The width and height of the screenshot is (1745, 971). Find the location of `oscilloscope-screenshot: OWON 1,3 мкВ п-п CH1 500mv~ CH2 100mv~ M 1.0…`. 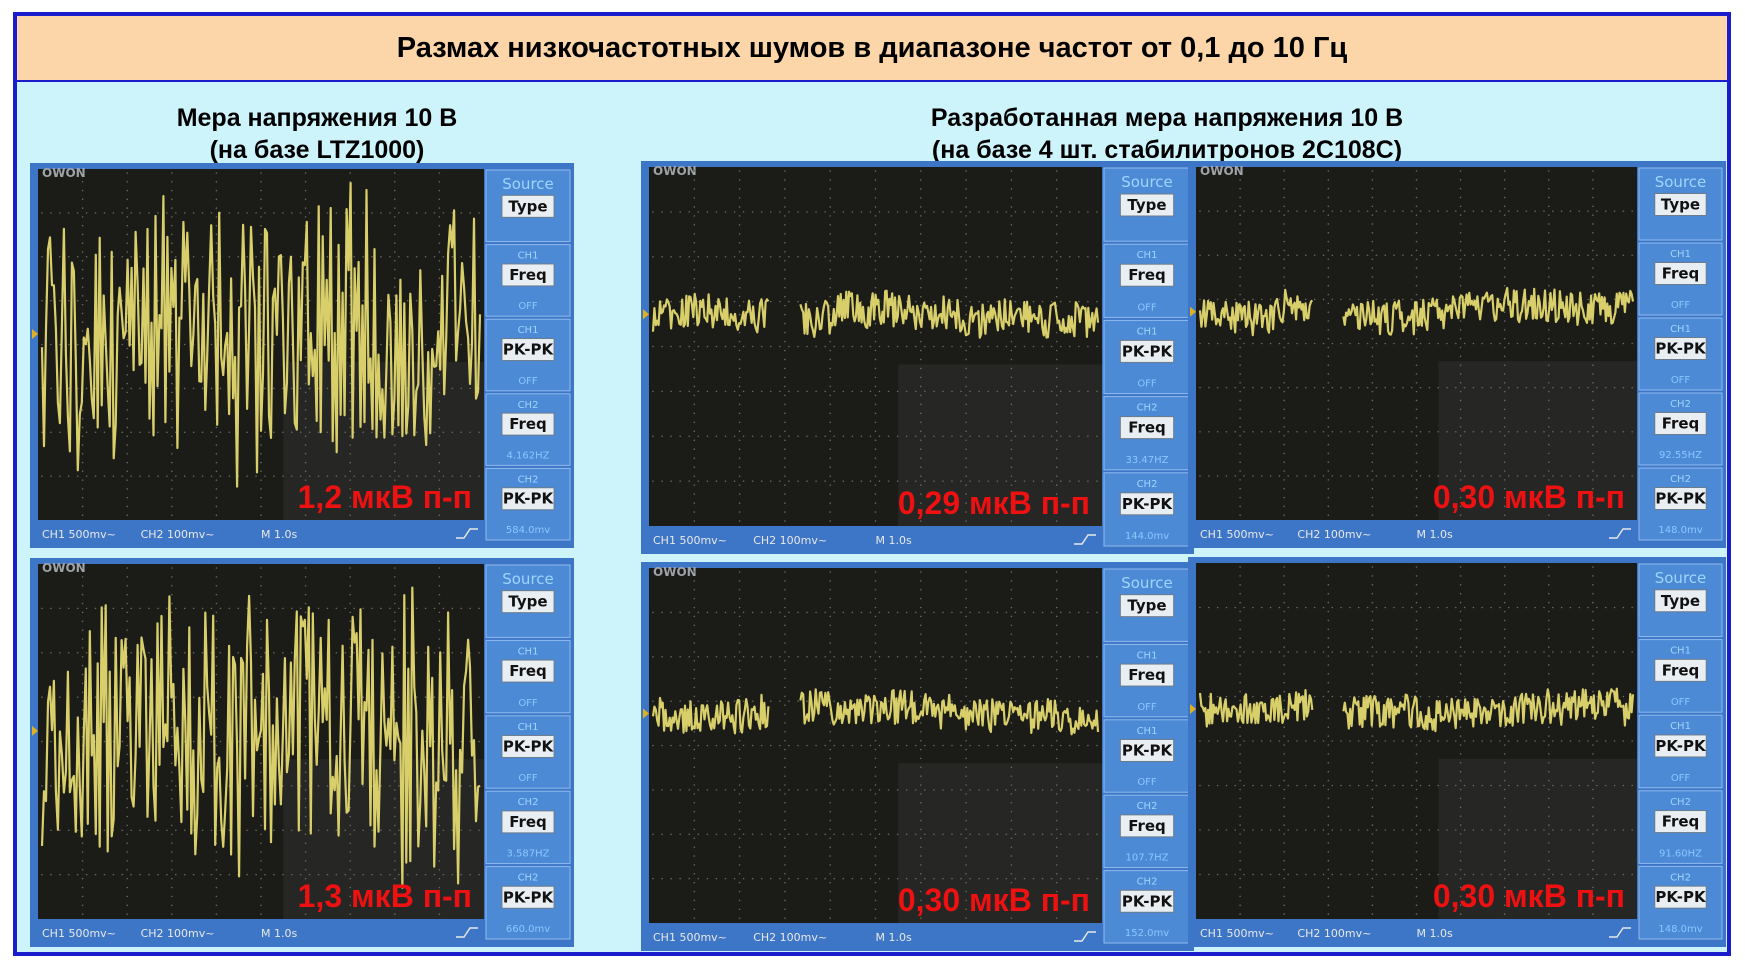

oscilloscope-screenshot: OWON 1,3 мкВ п-п CH1 500mv~ CH2 100mv~ M 1.0… is located at coordinates (302, 752).